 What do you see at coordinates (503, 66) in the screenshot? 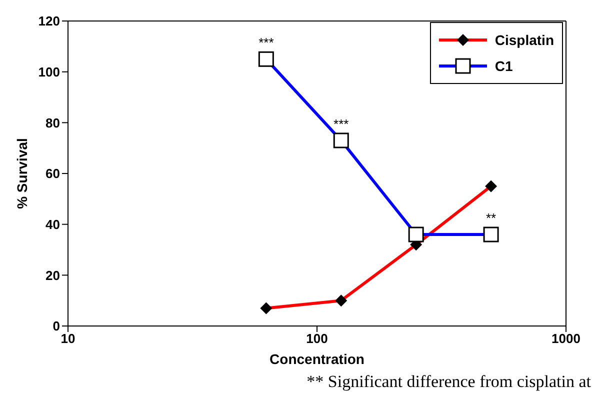
I see `legend-label: C1` at bounding box center [503, 66].